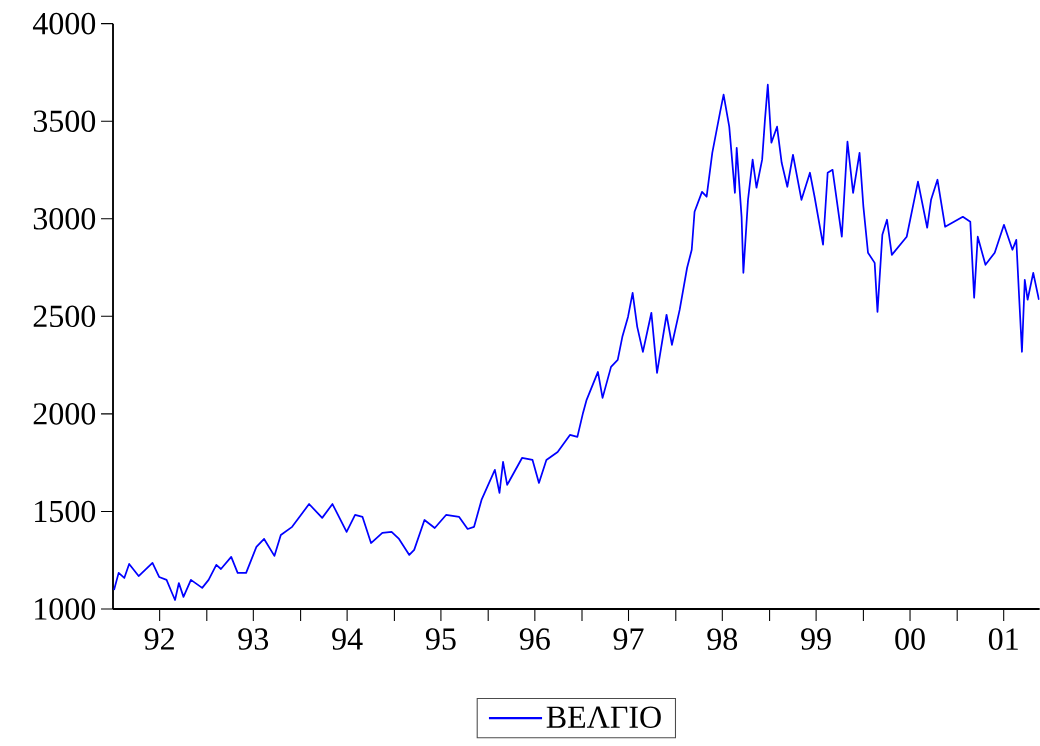  Describe the element at coordinates (64, 316) in the screenshot. I see `y-tick-label: 2500` at that location.